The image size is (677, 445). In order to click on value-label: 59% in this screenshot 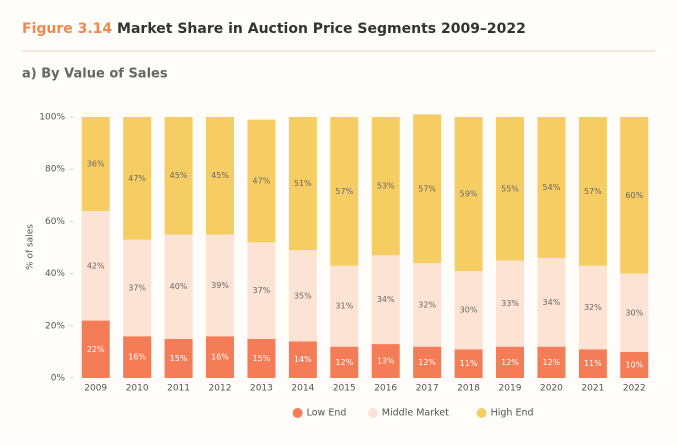, I will do `click(469, 193)`.